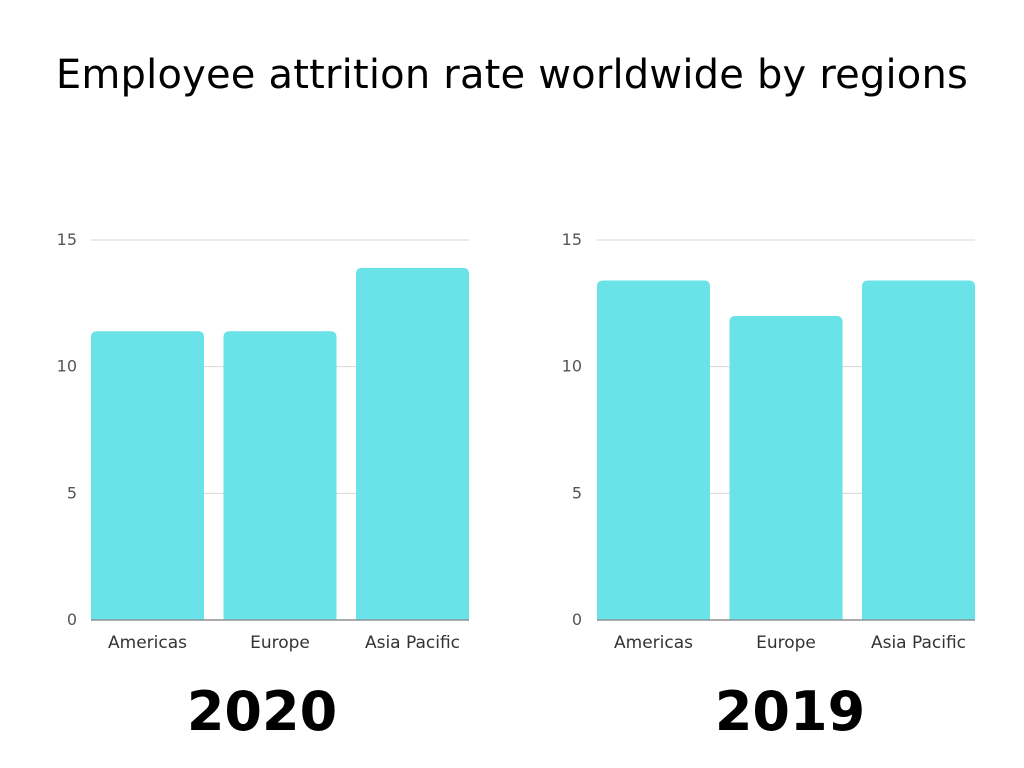 The width and height of the screenshot is (1024, 768). I want to click on year-label-2020: 2020, so click(262, 711).